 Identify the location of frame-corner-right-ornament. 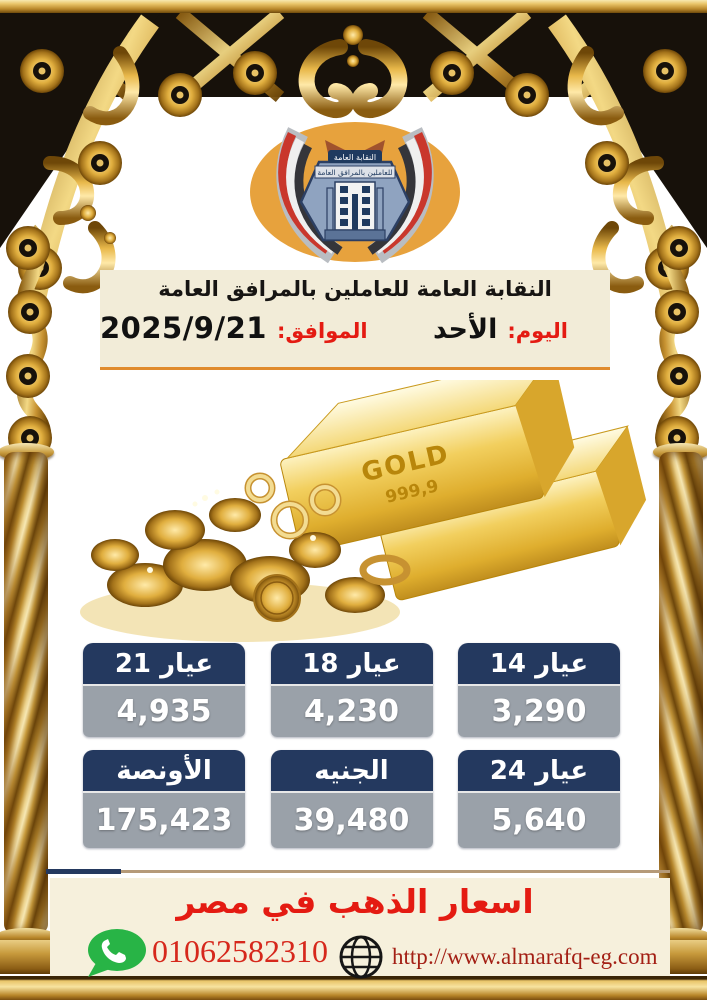
(627, 174).